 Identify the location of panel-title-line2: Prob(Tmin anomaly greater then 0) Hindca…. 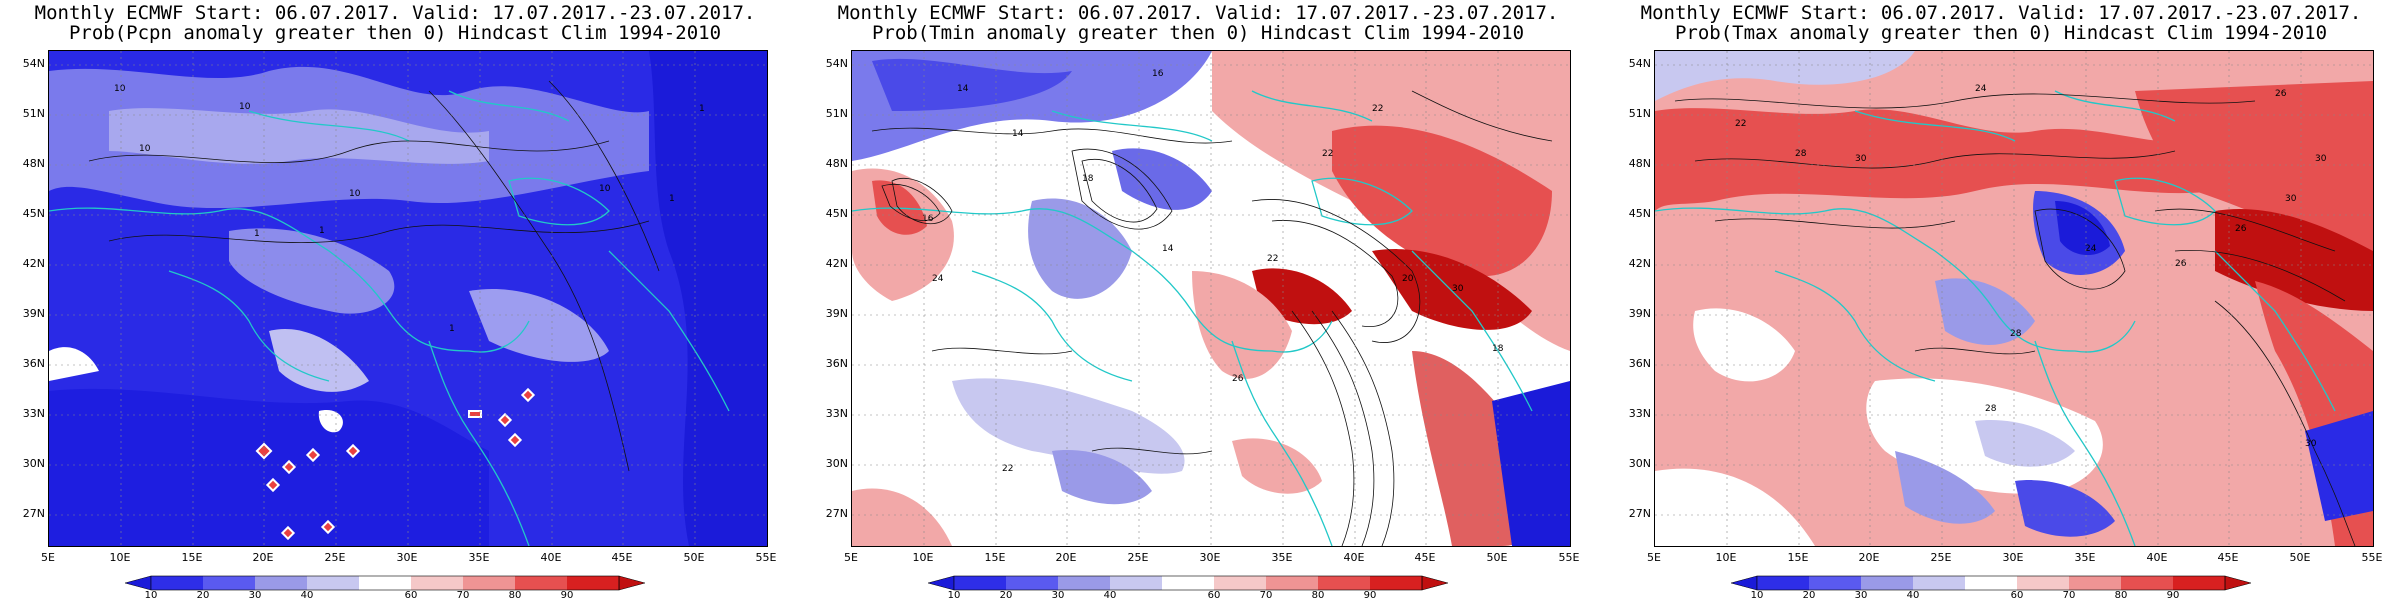
(1198, 33).